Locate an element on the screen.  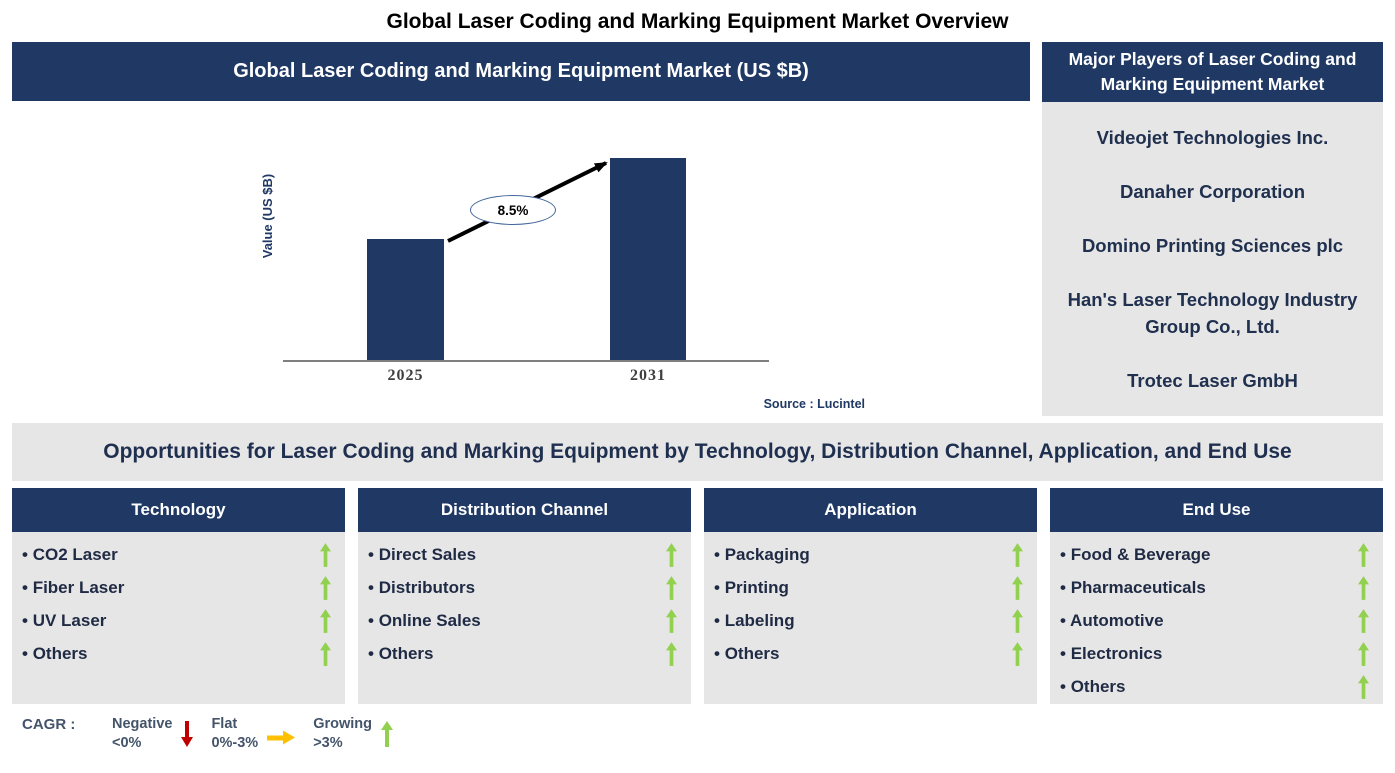
cagr-value: 8.5% is located at coordinates (513, 210).